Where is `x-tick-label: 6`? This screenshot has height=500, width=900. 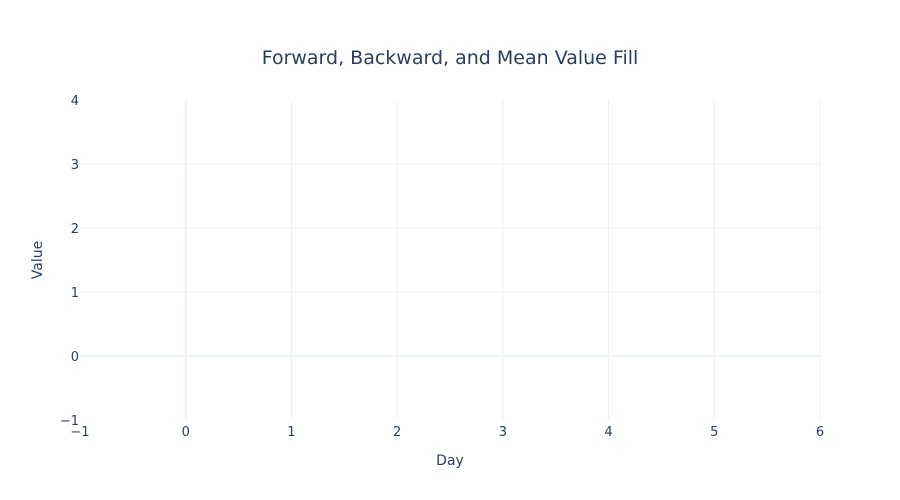
x-tick-label: 6 is located at coordinates (820, 432).